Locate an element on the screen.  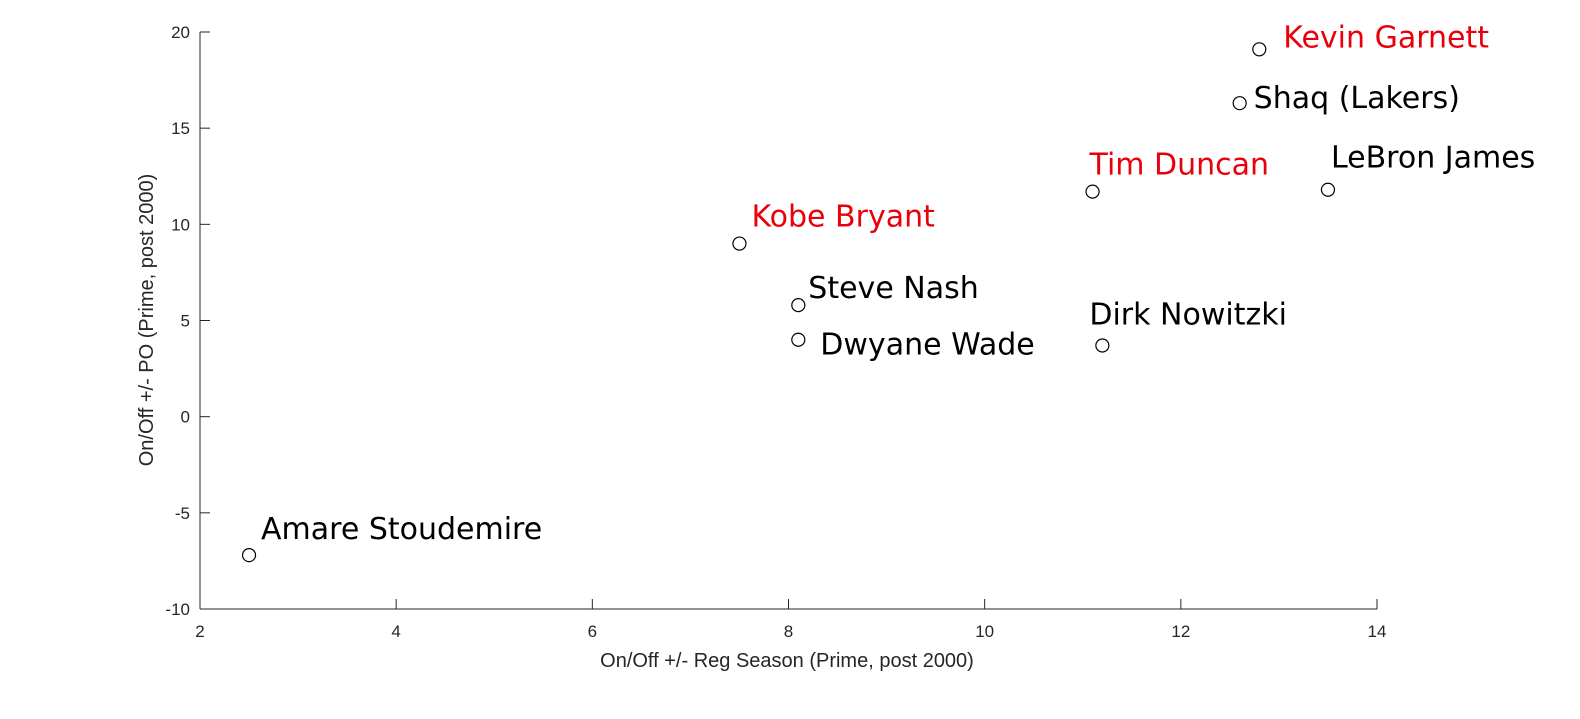
x-tick-label: 14 is located at coordinates (1377, 631).